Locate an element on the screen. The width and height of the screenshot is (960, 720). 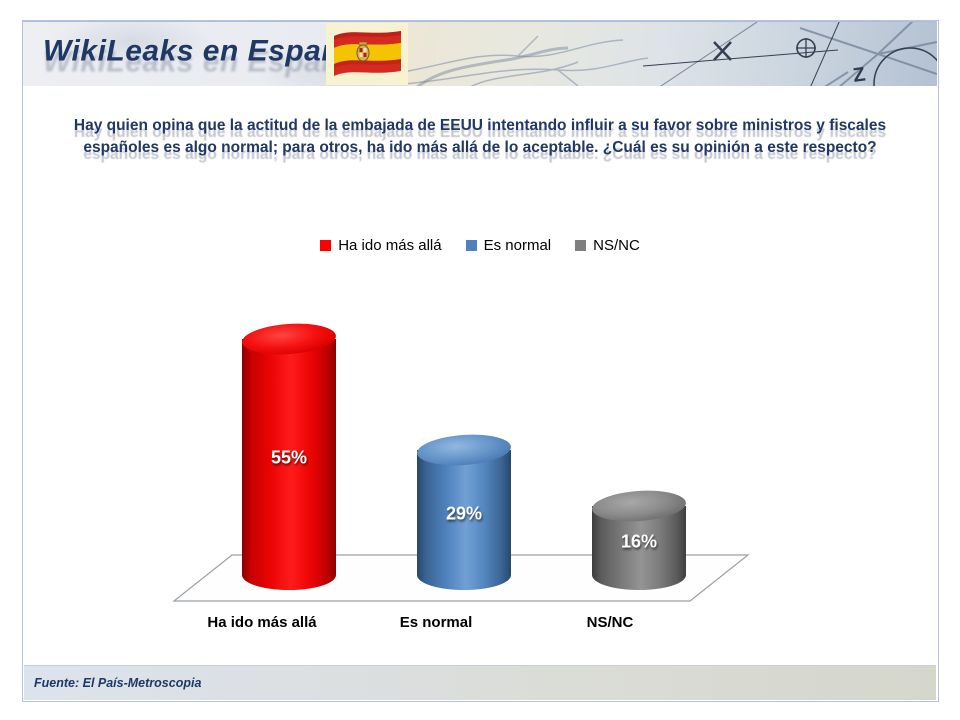
cylinder-es-normal: 29% is located at coordinates (464, 511).